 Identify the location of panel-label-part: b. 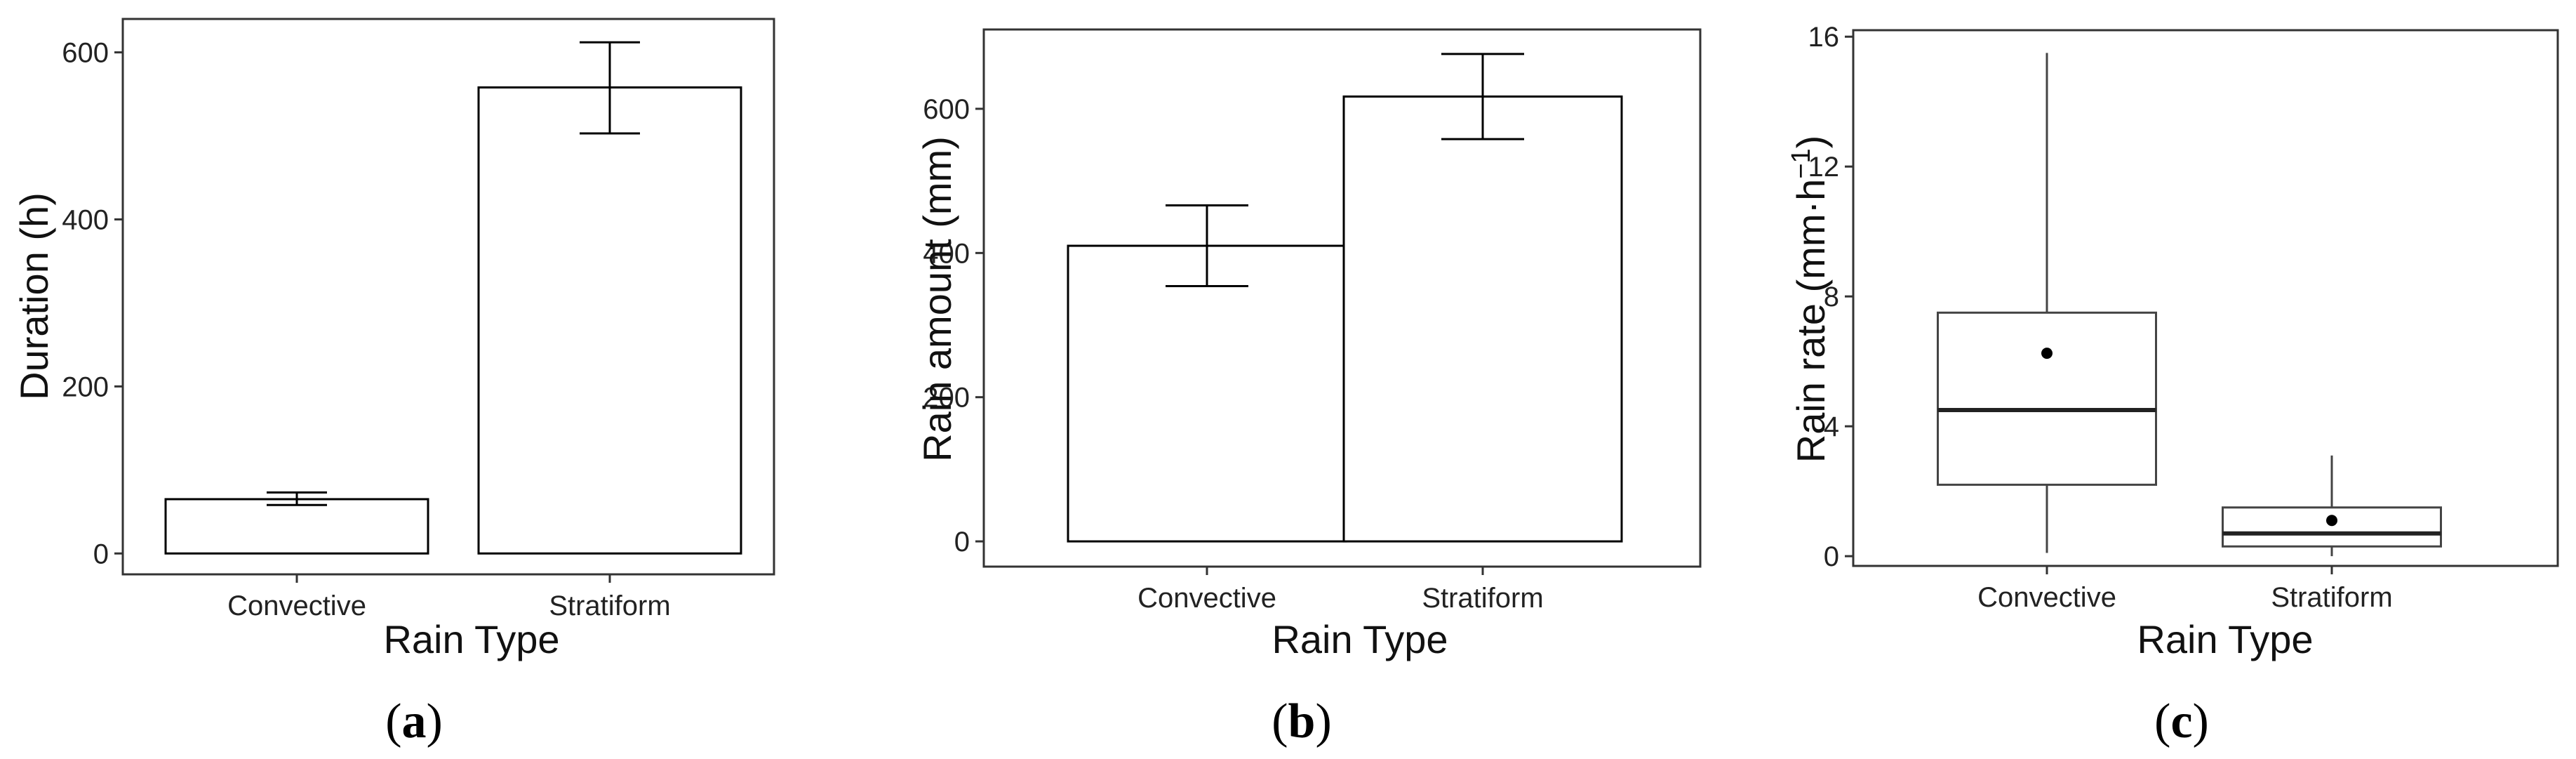
(1302, 721).